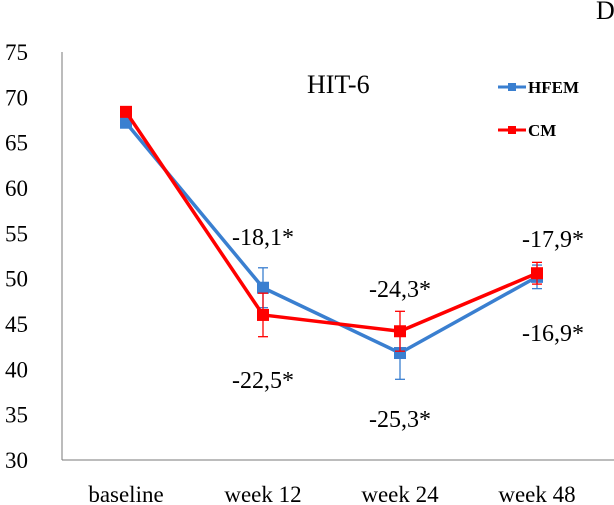 This screenshot has width=614, height=505. Describe the element at coordinates (263, 381) in the screenshot. I see `data-label-cm-1: -22,5*` at that location.